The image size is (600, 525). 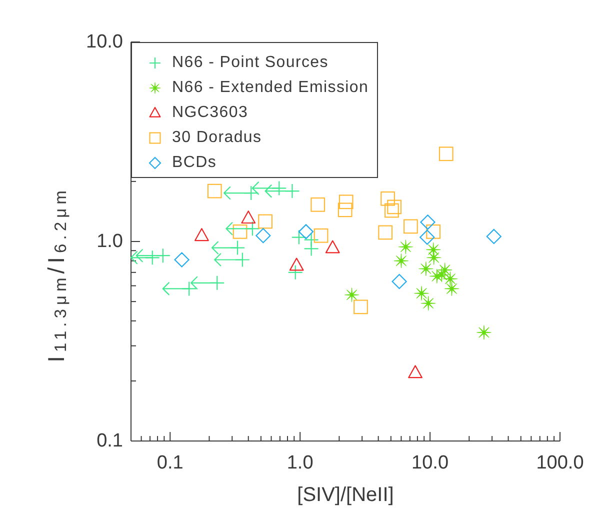 I want to click on x-tick-label: 0.1, so click(x=170, y=463).